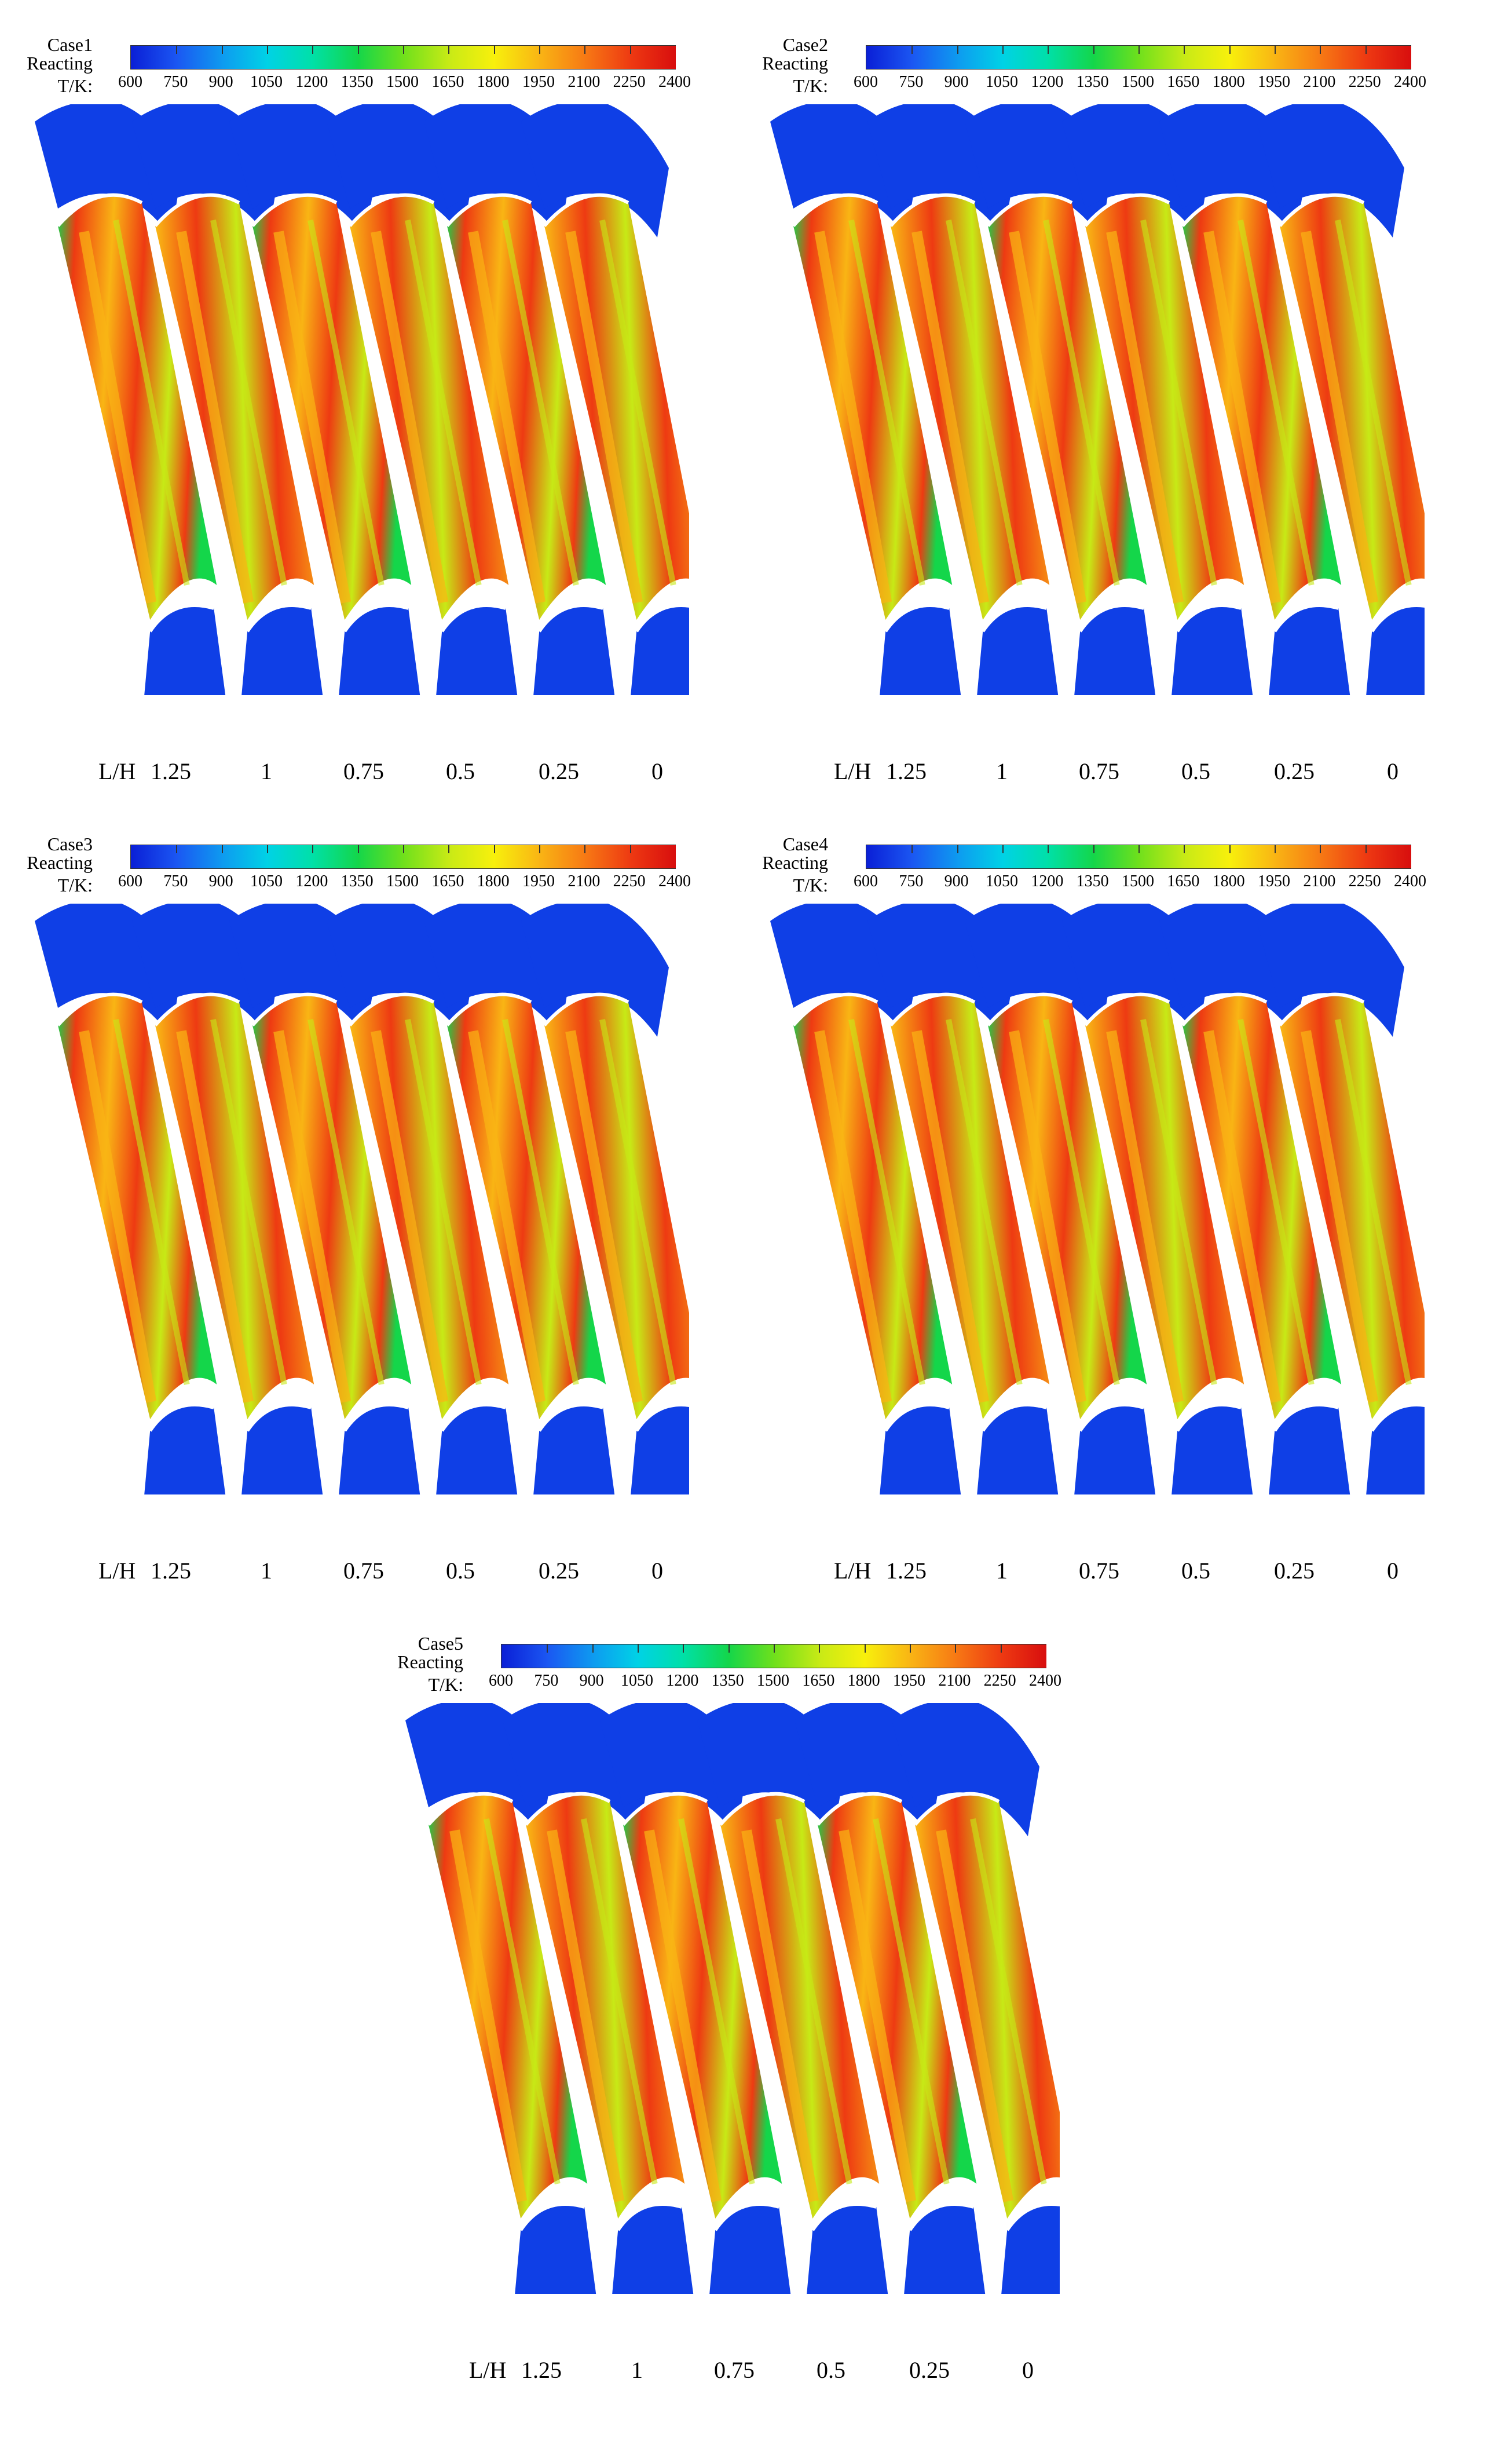  What do you see at coordinates (1002, 881) in the screenshot?
I see `colorbar-tick-label: 1050` at bounding box center [1002, 881].